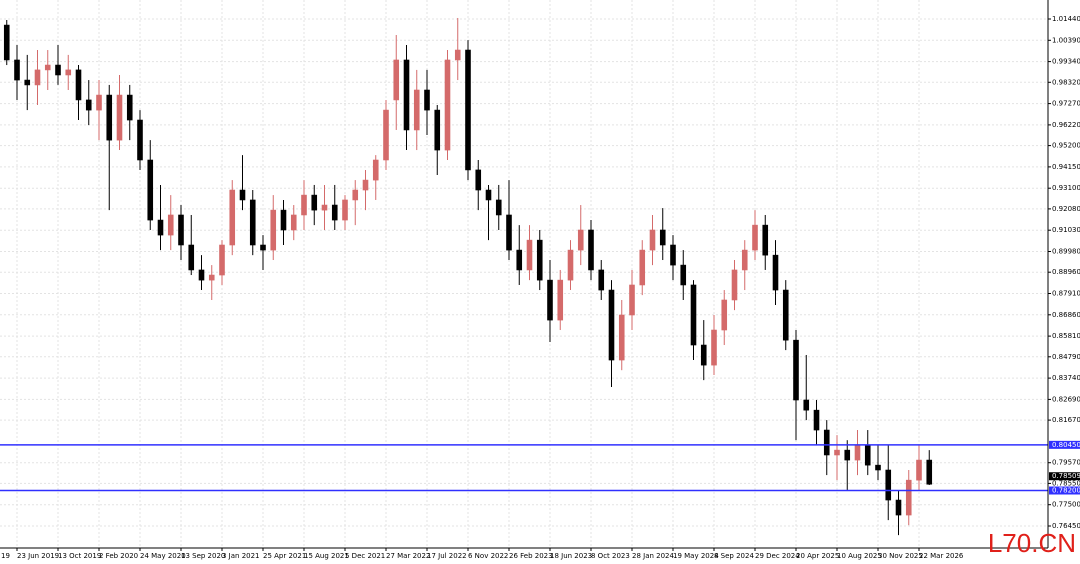  What do you see at coordinates (79, 556) in the screenshot?
I see `x-tick-label: 13 Oct 2019` at bounding box center [79, 556].